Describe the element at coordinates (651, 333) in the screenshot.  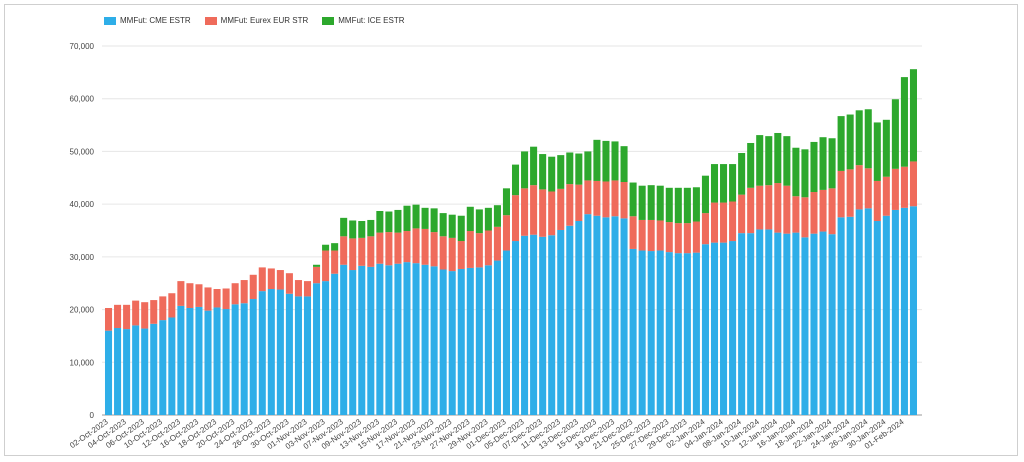
I see `bar-cme-25-Dec-2023` at that location.